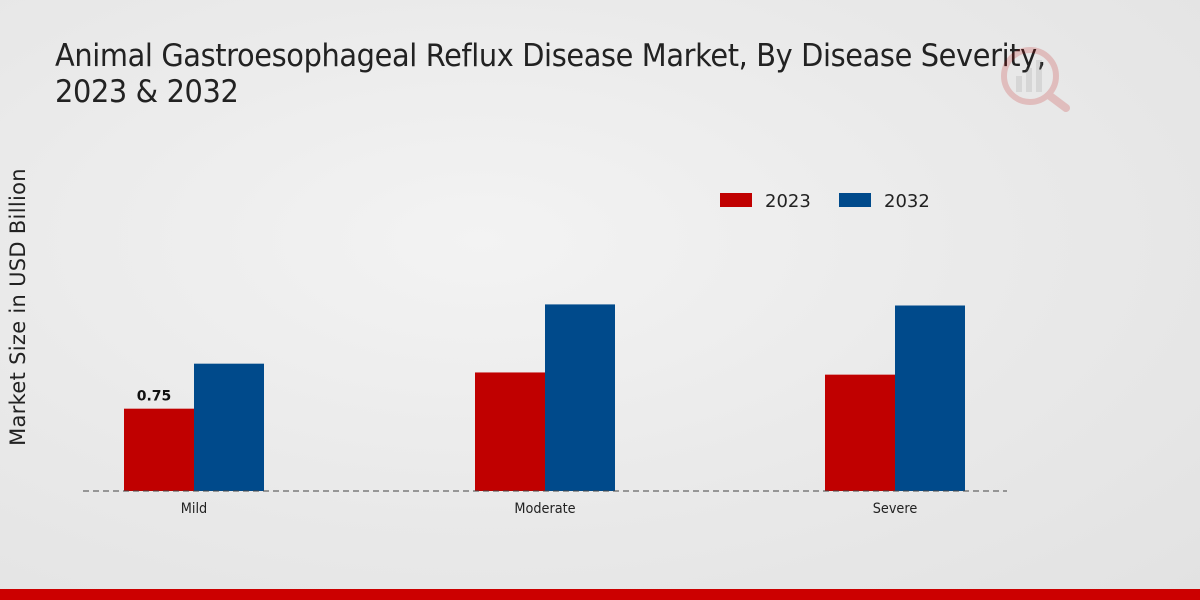 This screenshot has height=600, width=1200. What do you see at coordinates (825, 201) in the screenshot?
I see `legend: 2023 2032` at bounding box center [825, 201].